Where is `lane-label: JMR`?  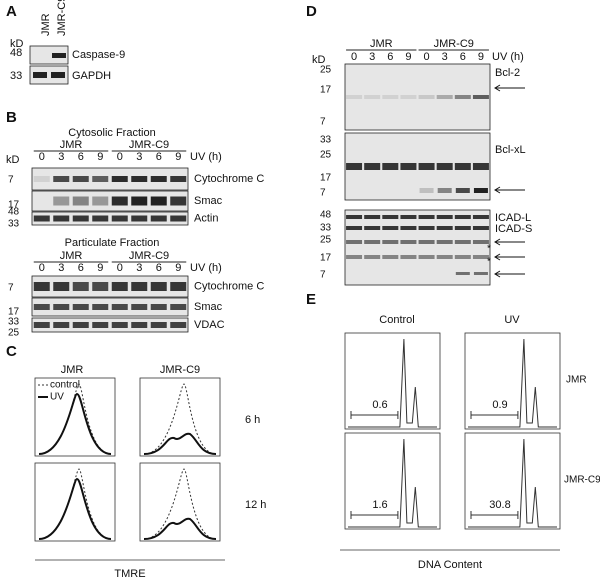
lane-label: JMR is located at coordinates (46, 24).